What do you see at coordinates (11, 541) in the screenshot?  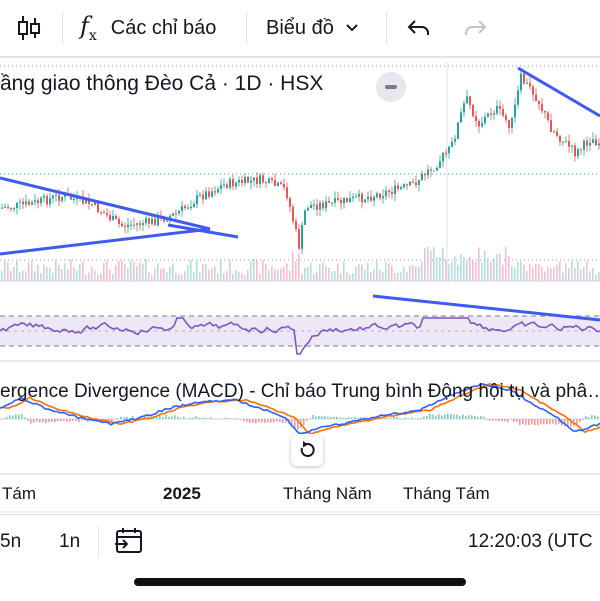 I see `interval-5n-button: 5n` at bounding box center [11, 541].